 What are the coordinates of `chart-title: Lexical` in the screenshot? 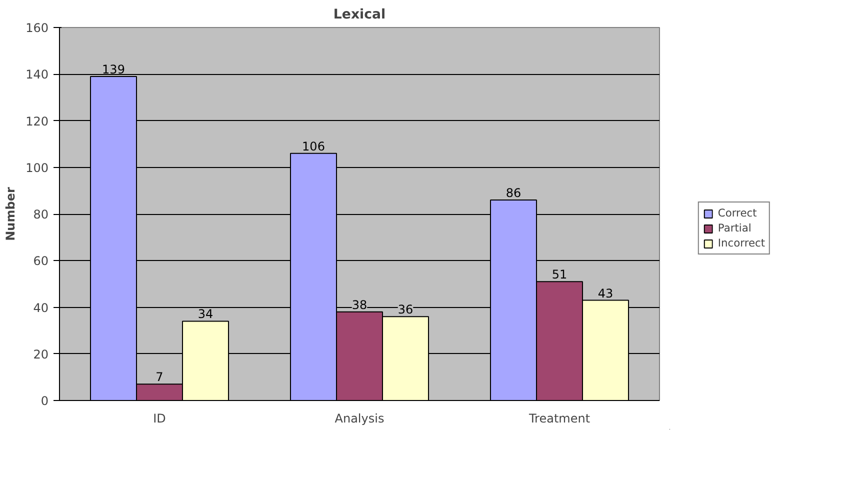 It's located at (359, 15).